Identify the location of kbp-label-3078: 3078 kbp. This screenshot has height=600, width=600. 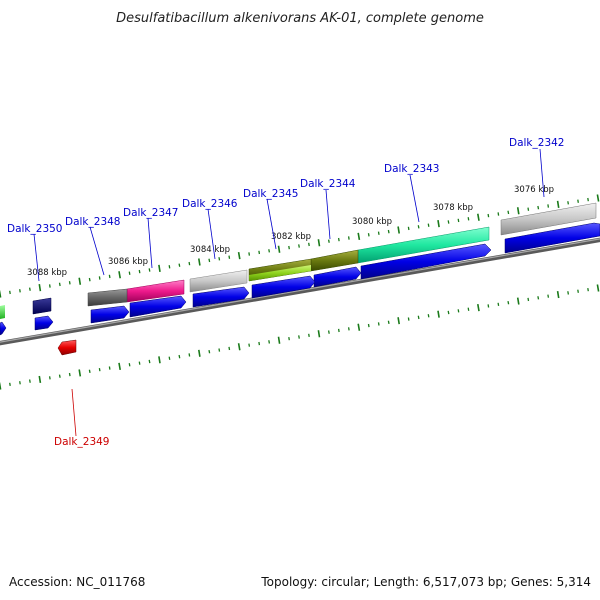
(453, 208).